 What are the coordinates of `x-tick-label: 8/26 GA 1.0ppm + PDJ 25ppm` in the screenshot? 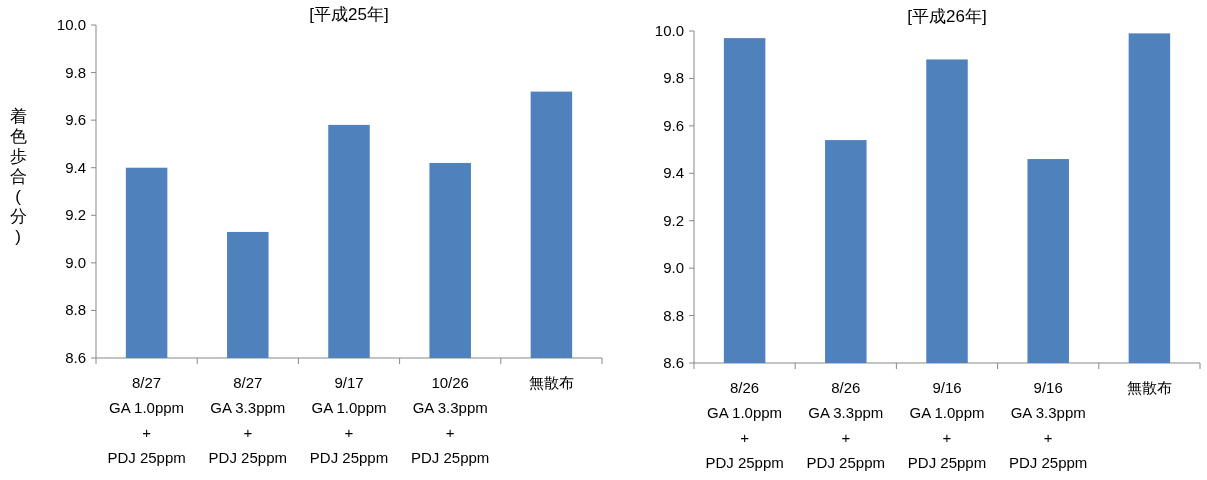 It's located at (744, 425).